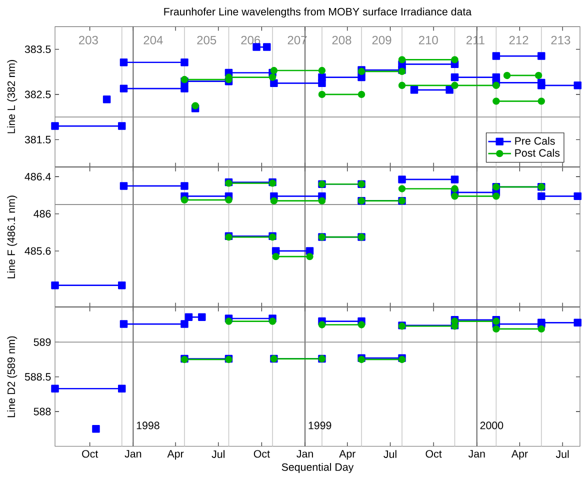  Describe the element at coordinates (37, 50) in the screenshot. I see `y-tick-label: 383.5` at that location.